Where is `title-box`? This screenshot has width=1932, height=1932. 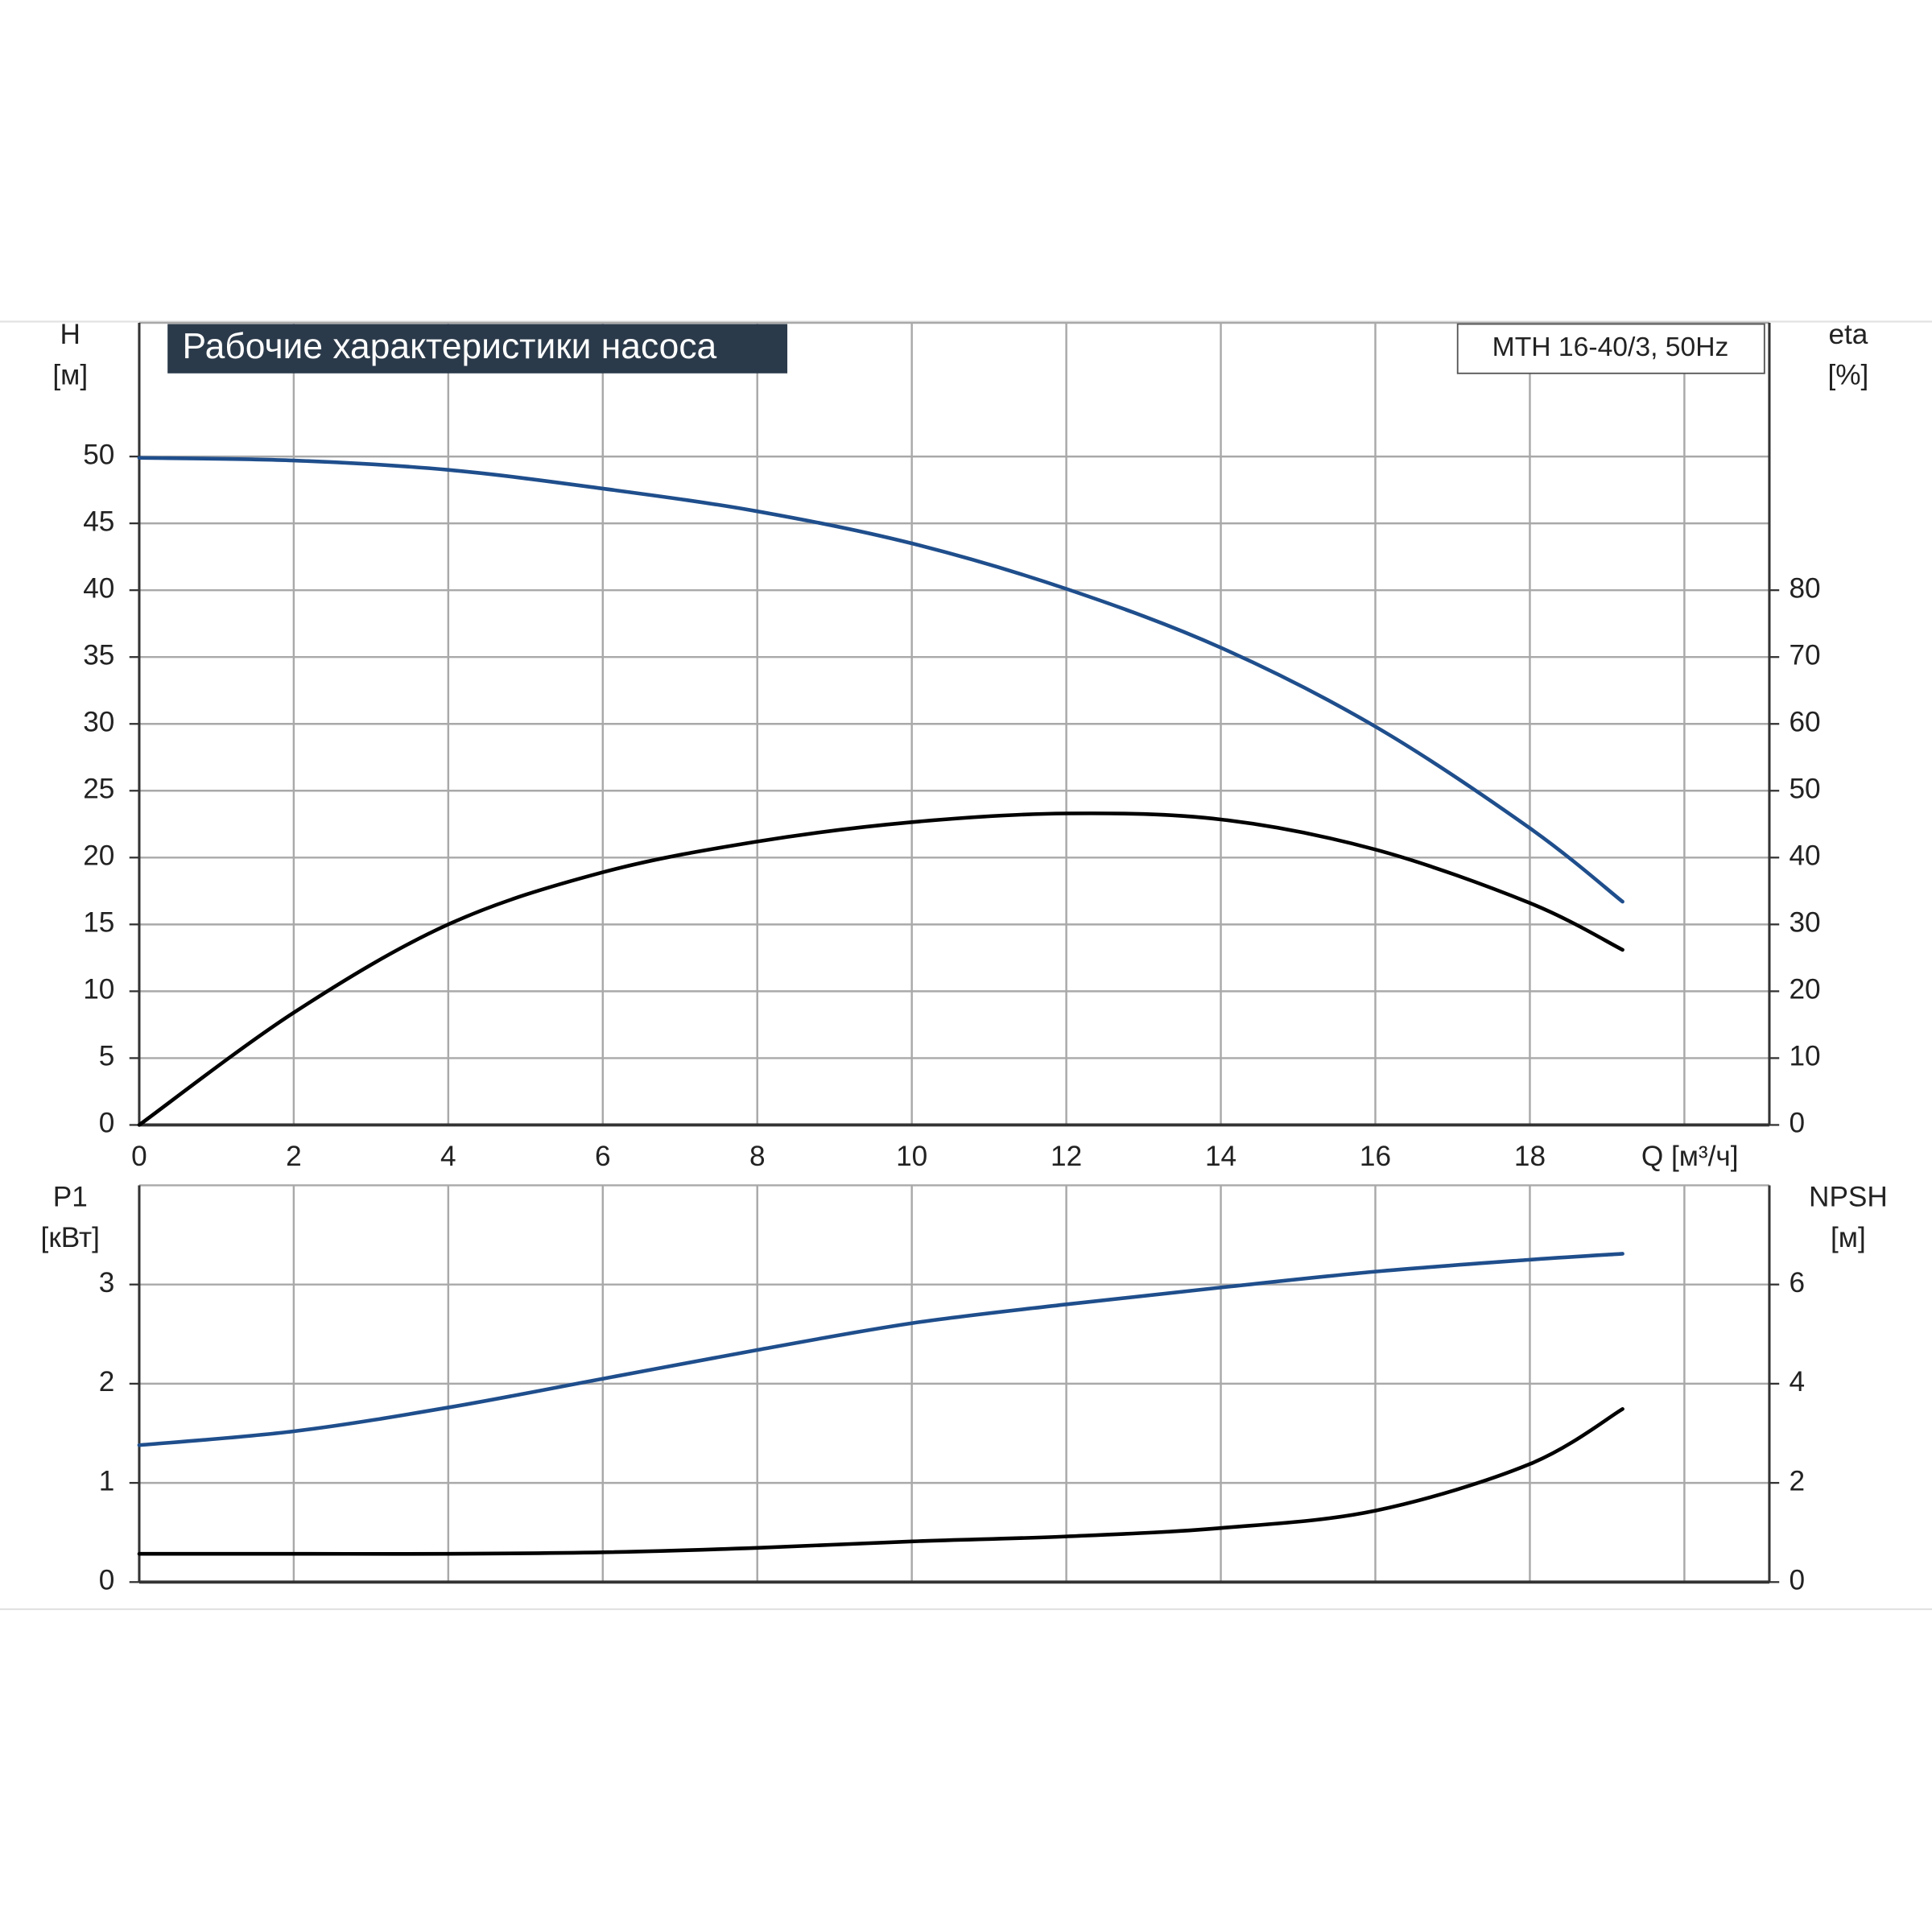 title-box is located at coordinates (477, 349).